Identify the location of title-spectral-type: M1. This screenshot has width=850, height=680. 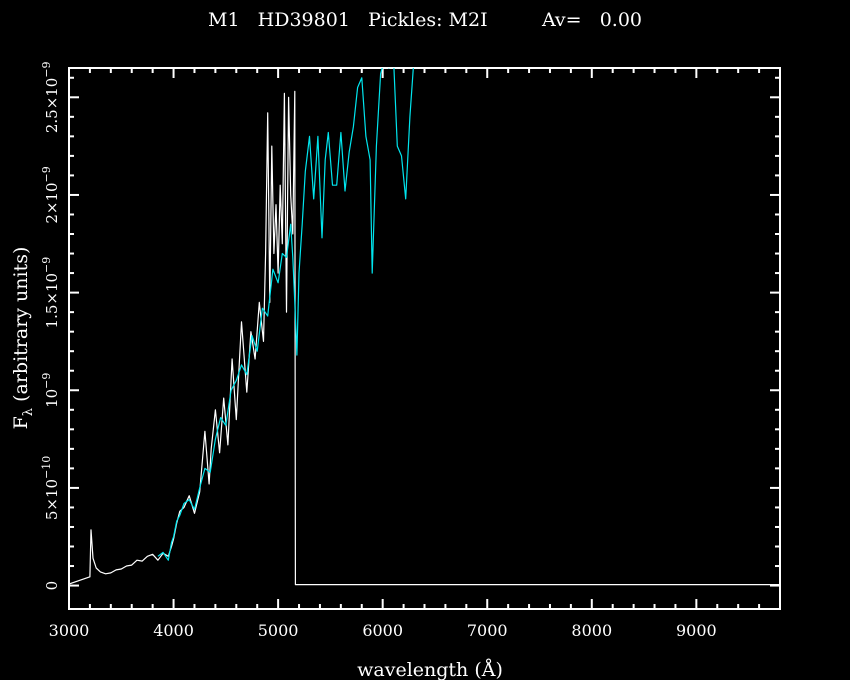
(223, 20).